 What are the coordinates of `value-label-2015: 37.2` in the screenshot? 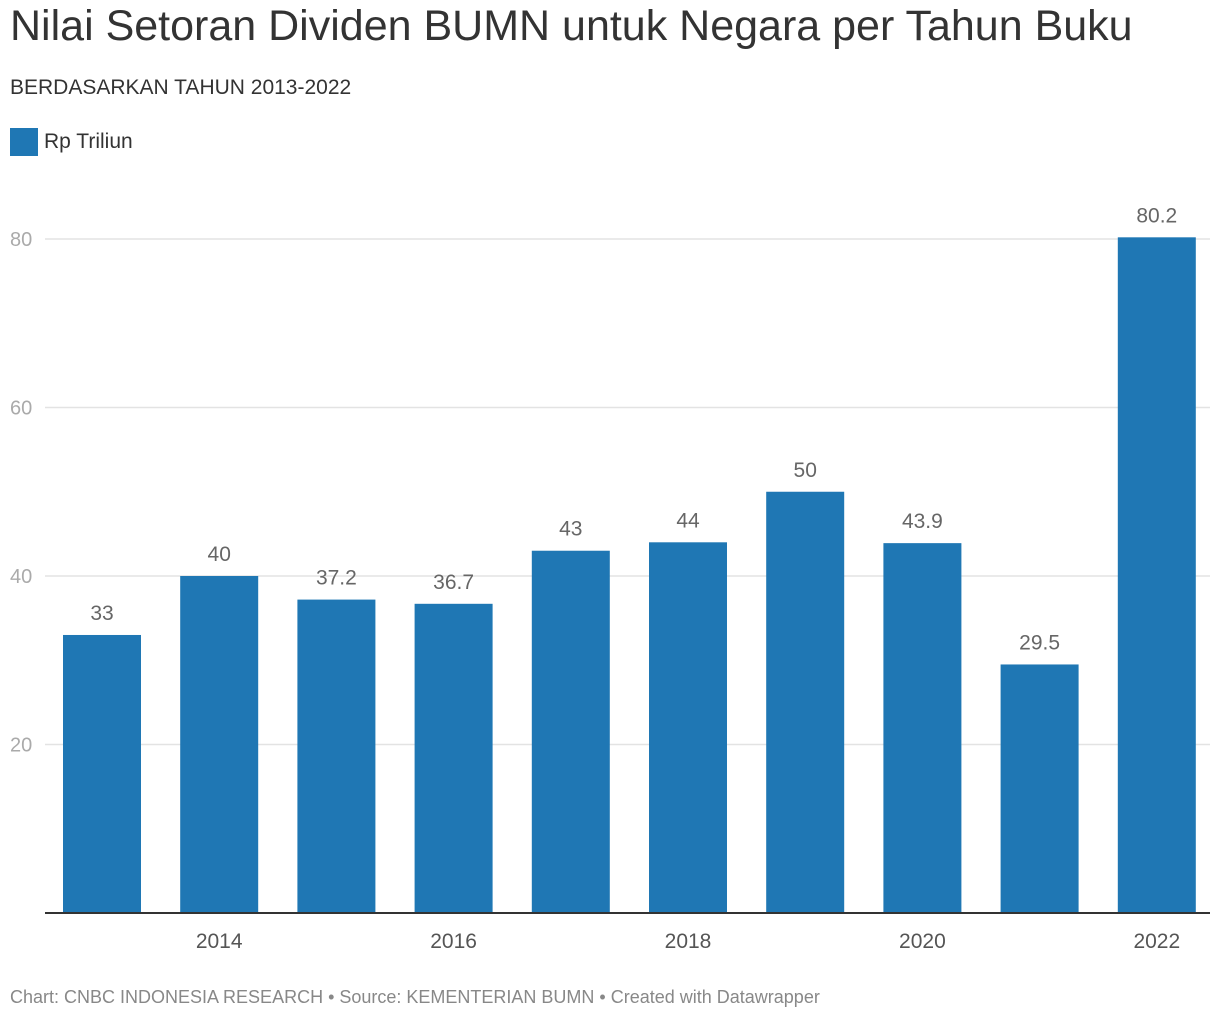 It's located at (336, 578).